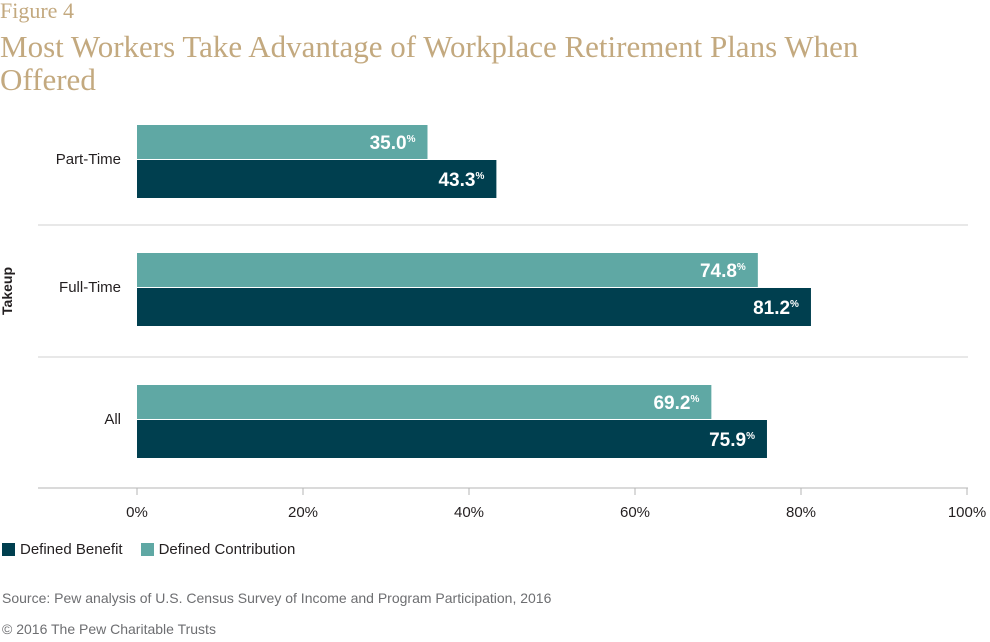 This screenshot has width=990, height=642. I want to click on category-label: Part-Time, so click(88, 159).